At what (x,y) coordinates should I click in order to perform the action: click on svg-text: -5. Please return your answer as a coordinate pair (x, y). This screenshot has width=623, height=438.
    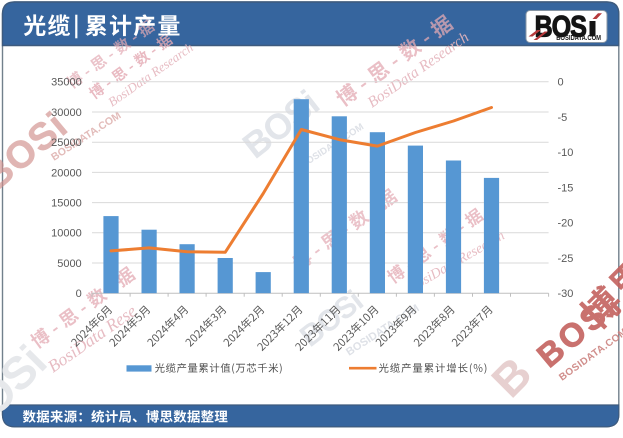
    Looking at the image, I should click on (563, 118).